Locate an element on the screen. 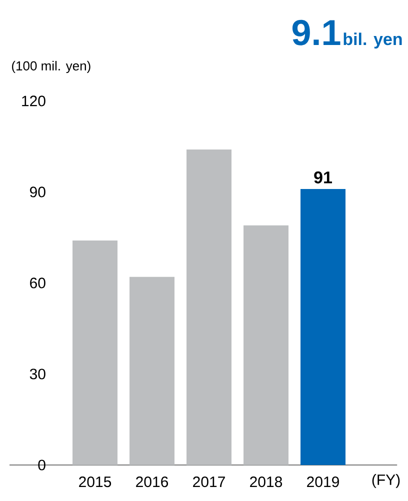  x-axis-title: (FY) is located at coordinates (386, 481).